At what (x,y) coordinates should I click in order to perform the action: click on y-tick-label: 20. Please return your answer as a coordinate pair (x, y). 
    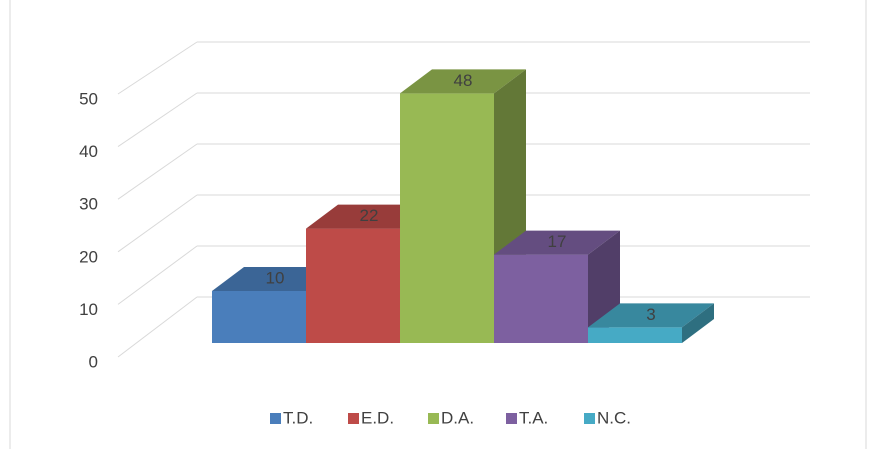
    Looking at the image, I should click on (88, 256).